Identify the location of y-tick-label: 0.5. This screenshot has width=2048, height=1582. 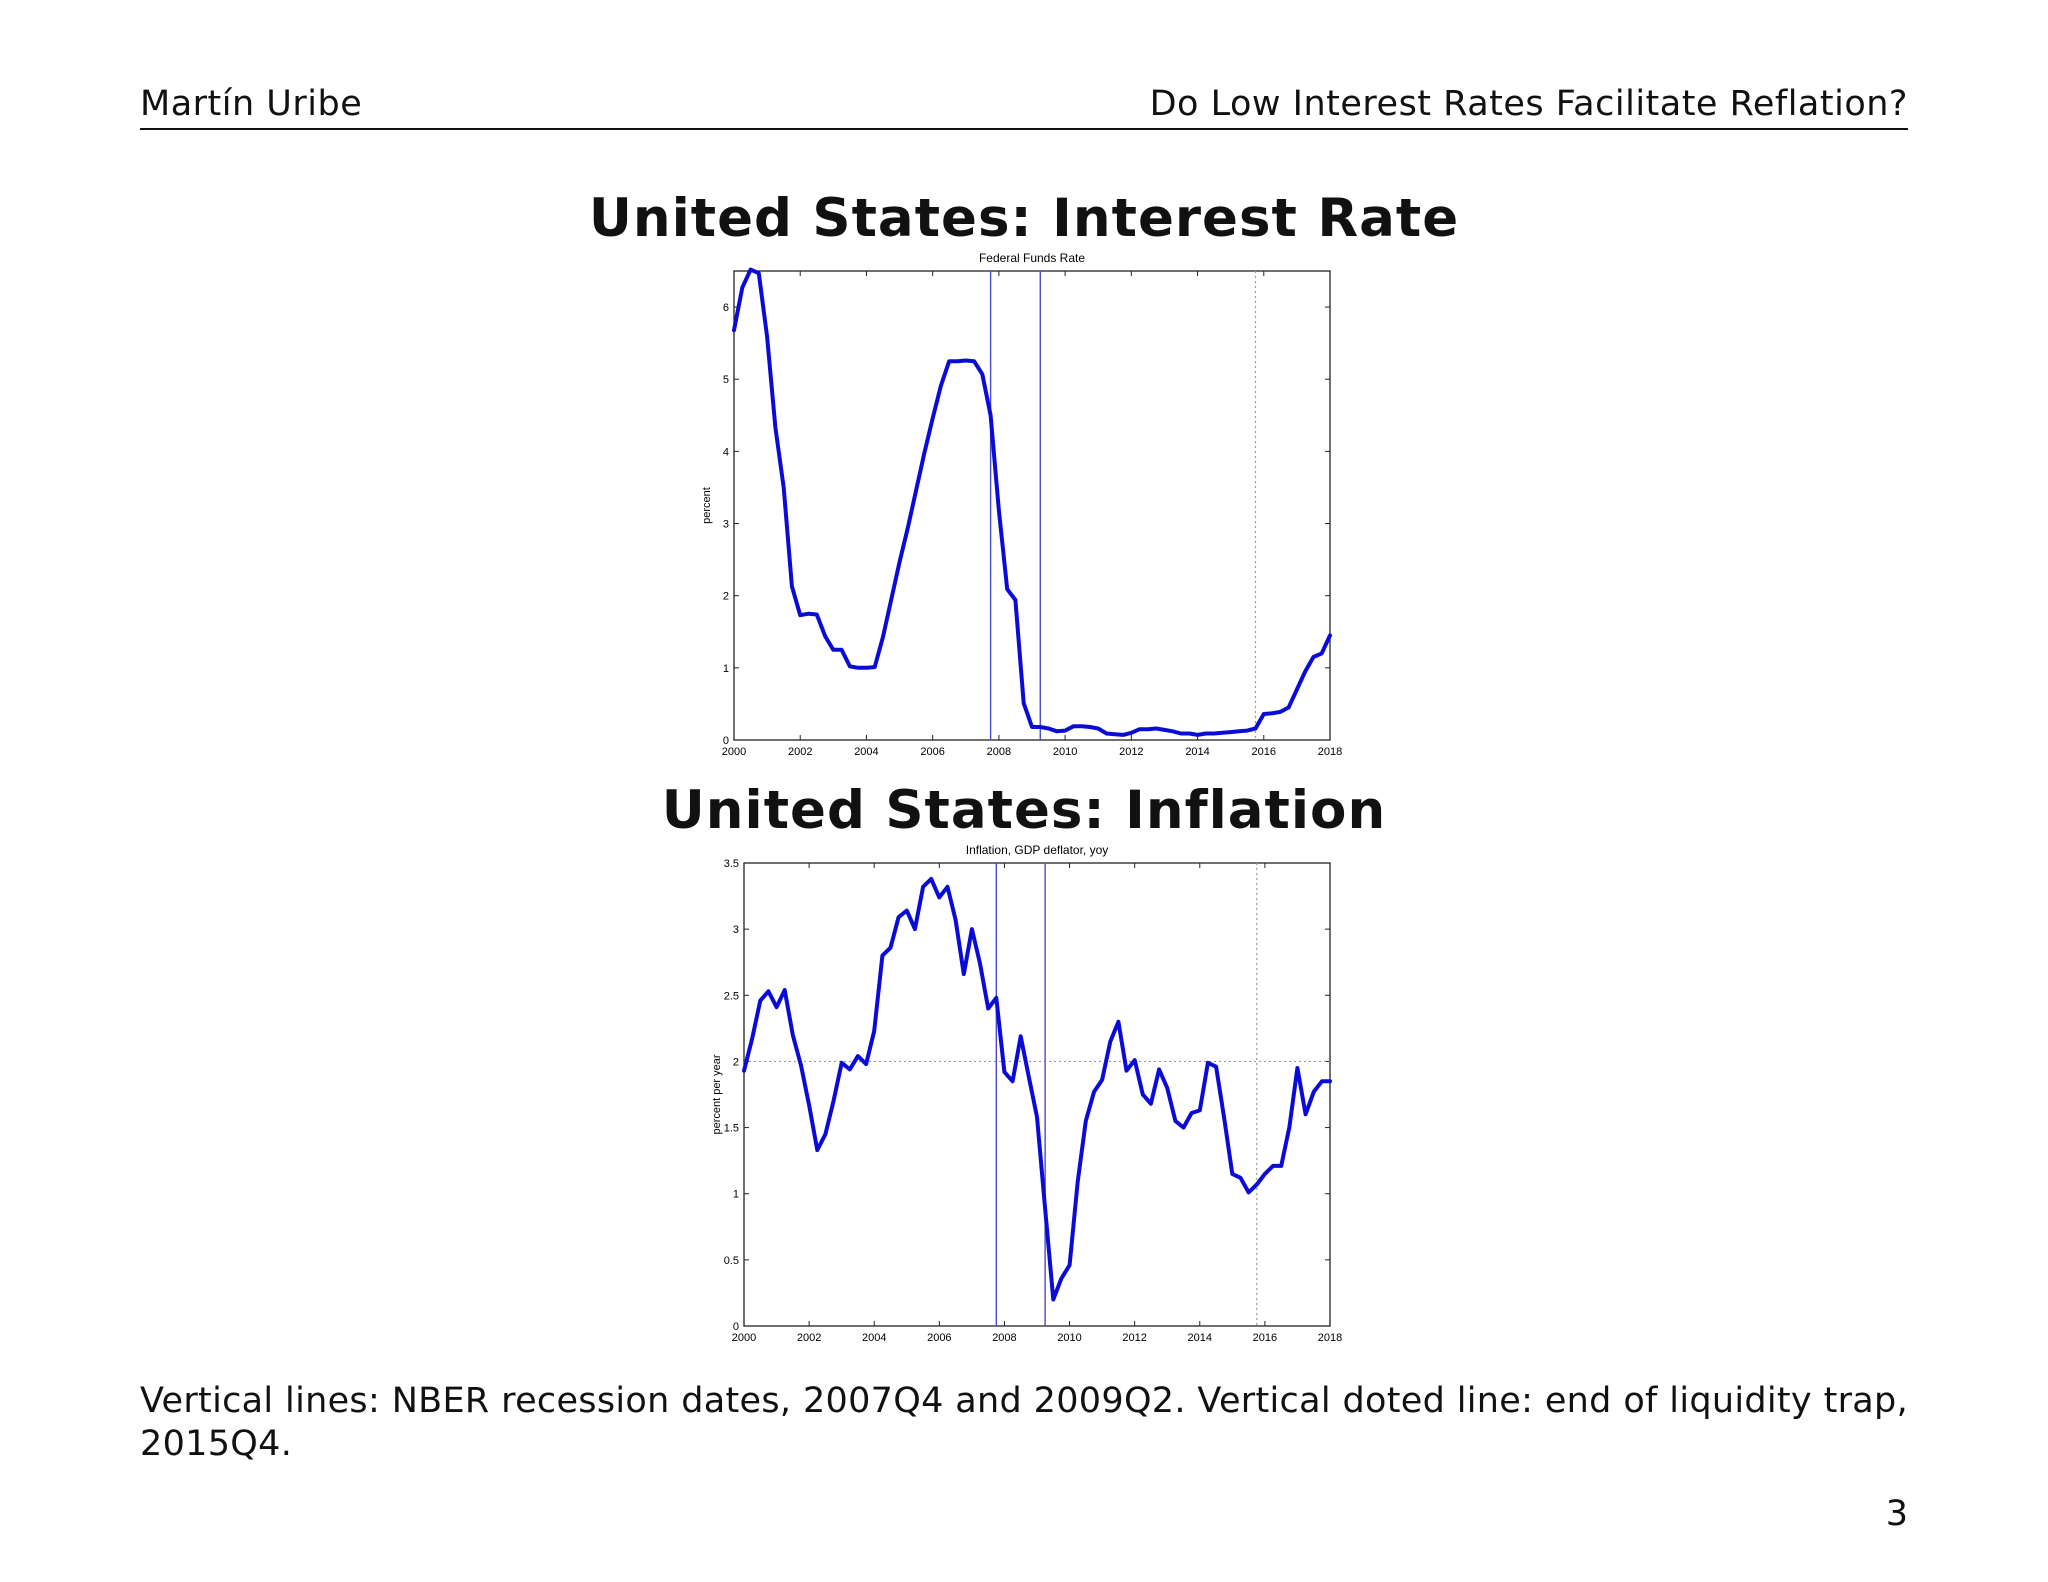
(731, 1261).